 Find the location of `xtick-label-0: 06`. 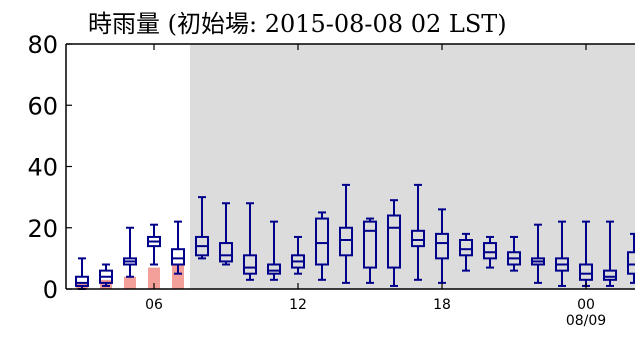

xtick-label-0: 06 is located at coordinates (154, 305).